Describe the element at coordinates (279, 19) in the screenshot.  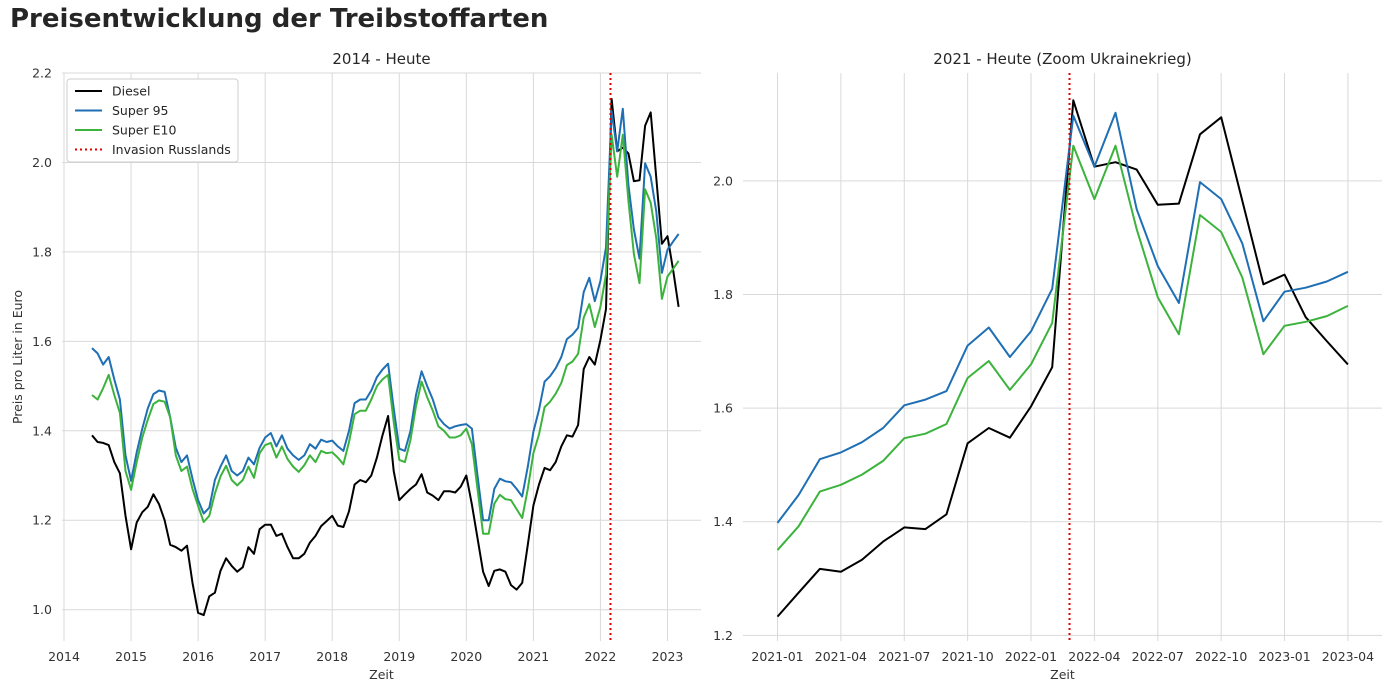
I see `figure-title: Preisentwicklung der Treibstoffarten` at that location.